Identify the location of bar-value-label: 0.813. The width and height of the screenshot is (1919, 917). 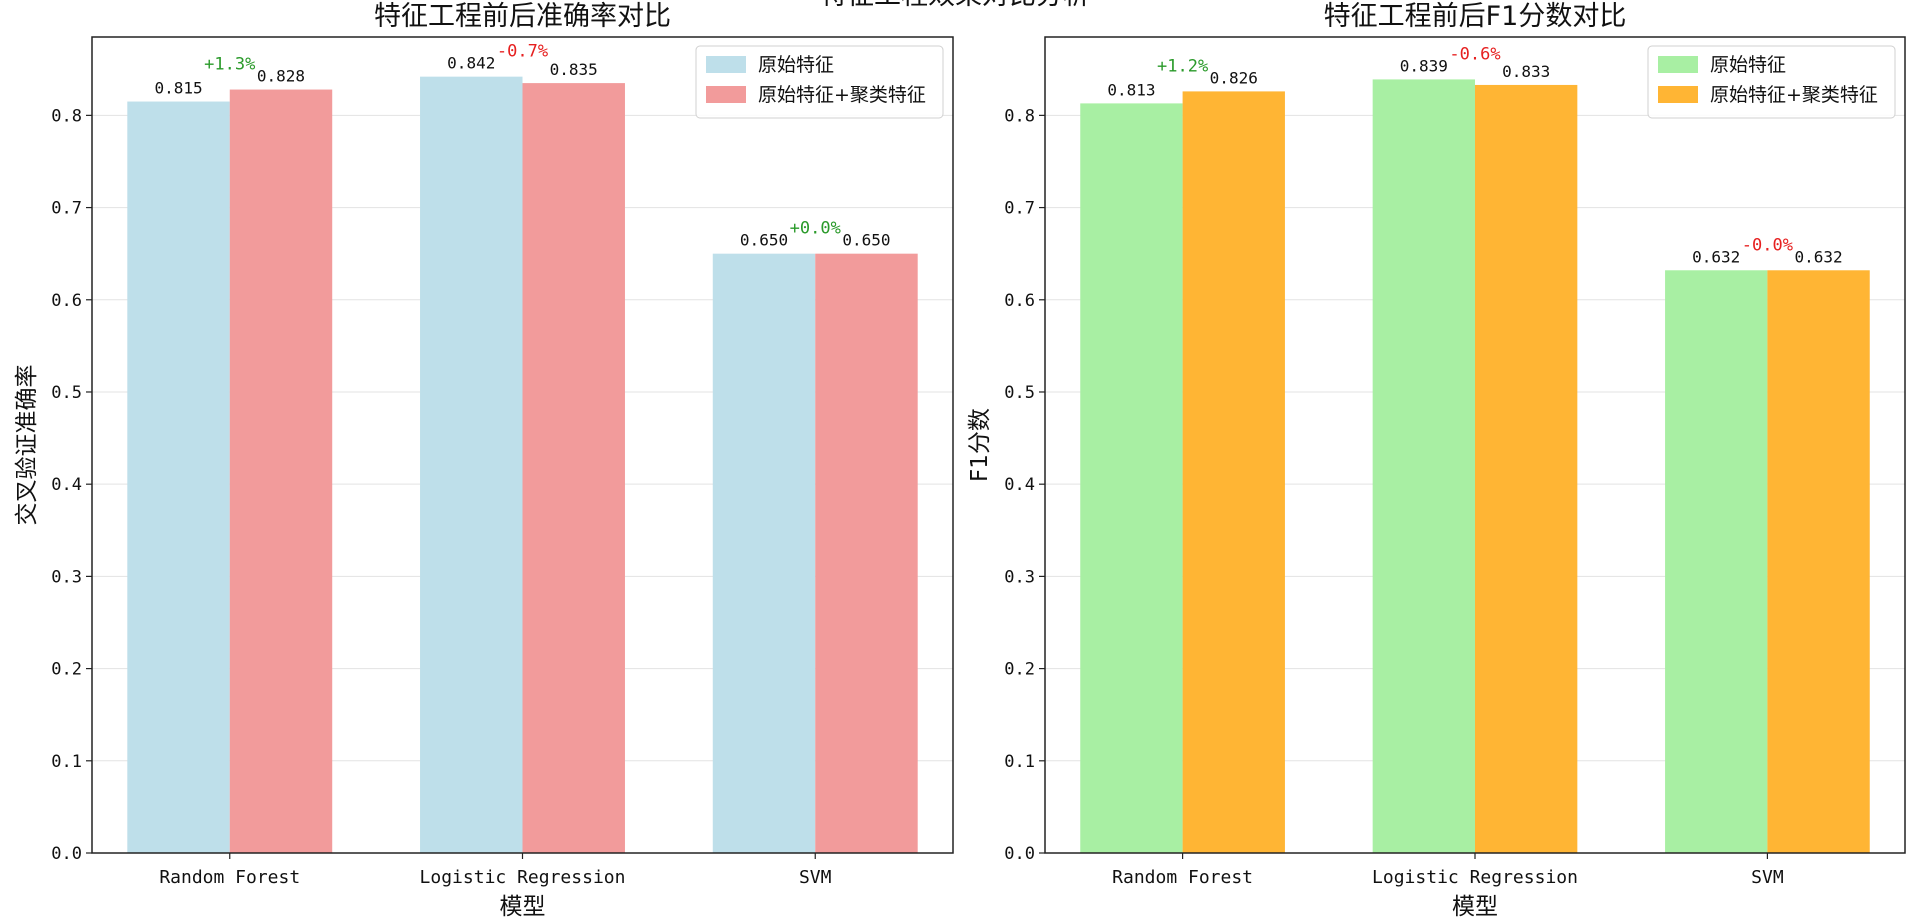
(1131, 89).